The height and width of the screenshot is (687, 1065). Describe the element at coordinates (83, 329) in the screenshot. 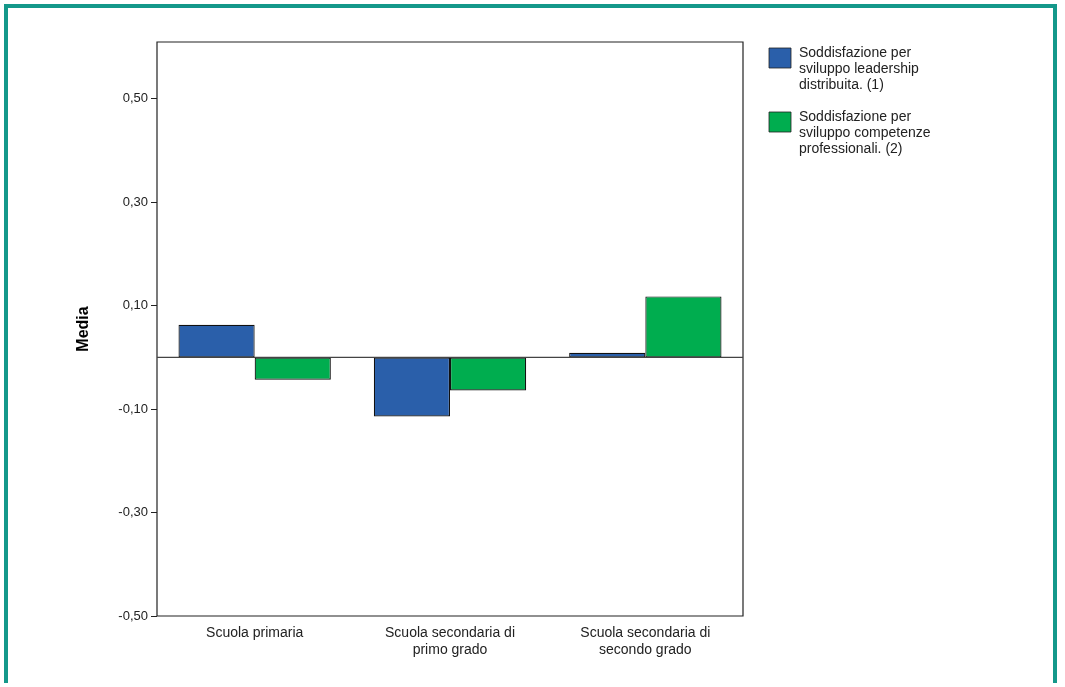

I see `y-axis-title: Media` at that location.